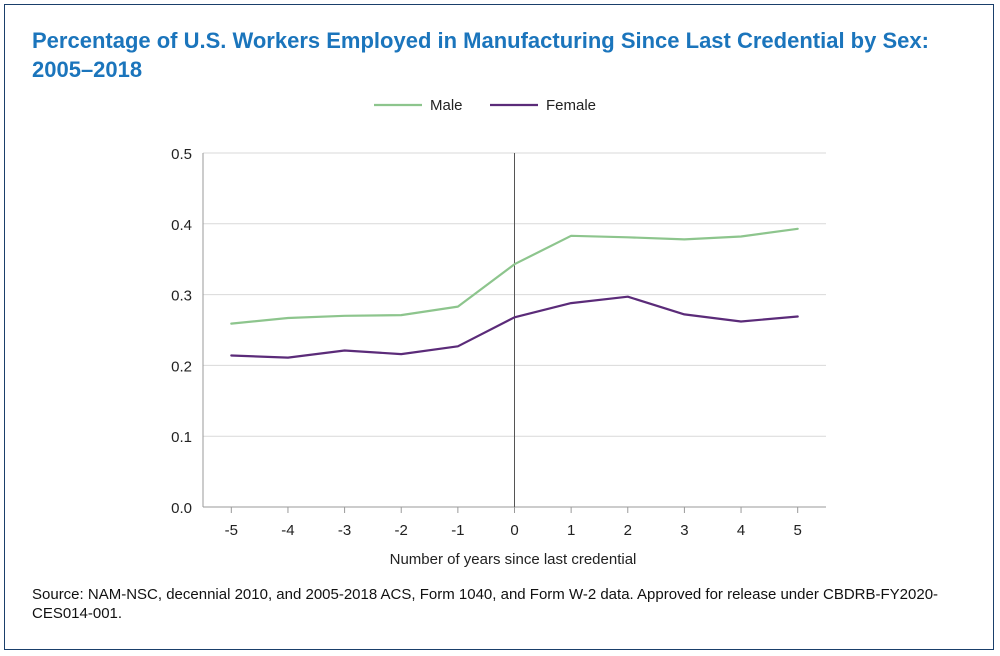  Describe the element at coordinates (571, 105) in the screenshot. I see `legend-label-female: Female` at that location.